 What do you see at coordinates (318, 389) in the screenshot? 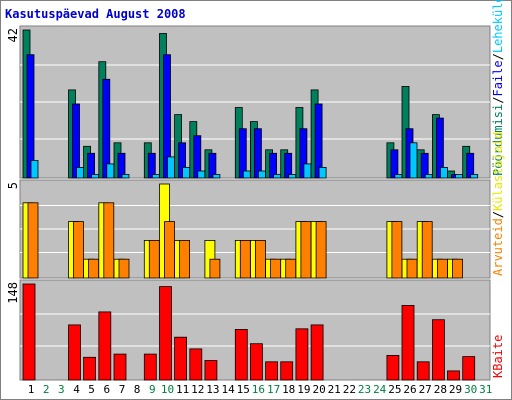
I see `x-tick-label: 20` at bounding box center [318, 389].